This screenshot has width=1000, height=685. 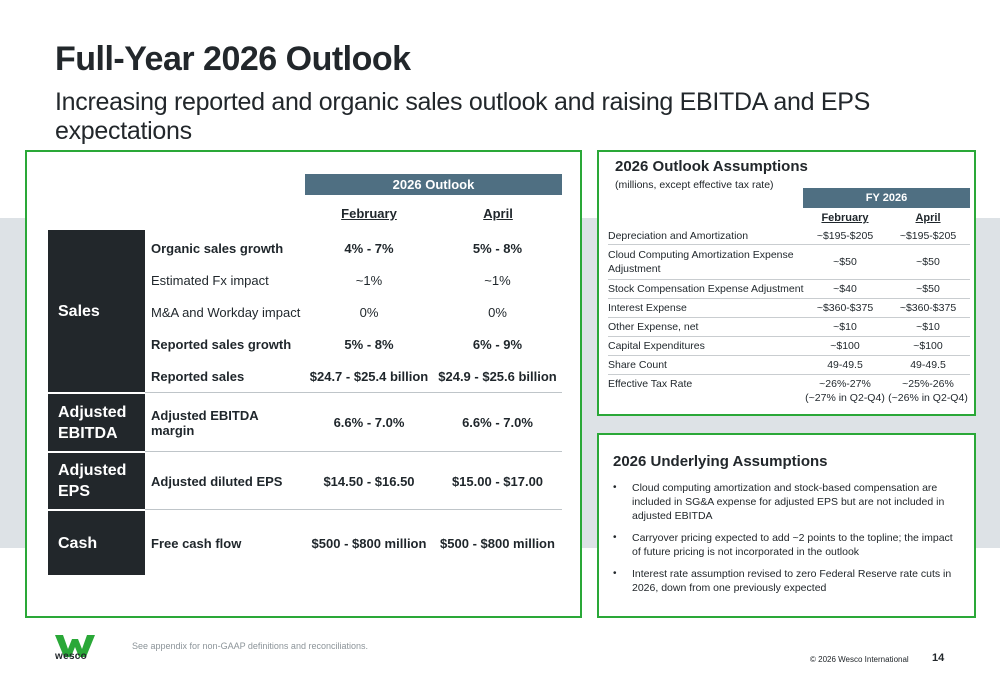 I want to click on row-value-february: ~$360-$375, so click(x=845, y=308).